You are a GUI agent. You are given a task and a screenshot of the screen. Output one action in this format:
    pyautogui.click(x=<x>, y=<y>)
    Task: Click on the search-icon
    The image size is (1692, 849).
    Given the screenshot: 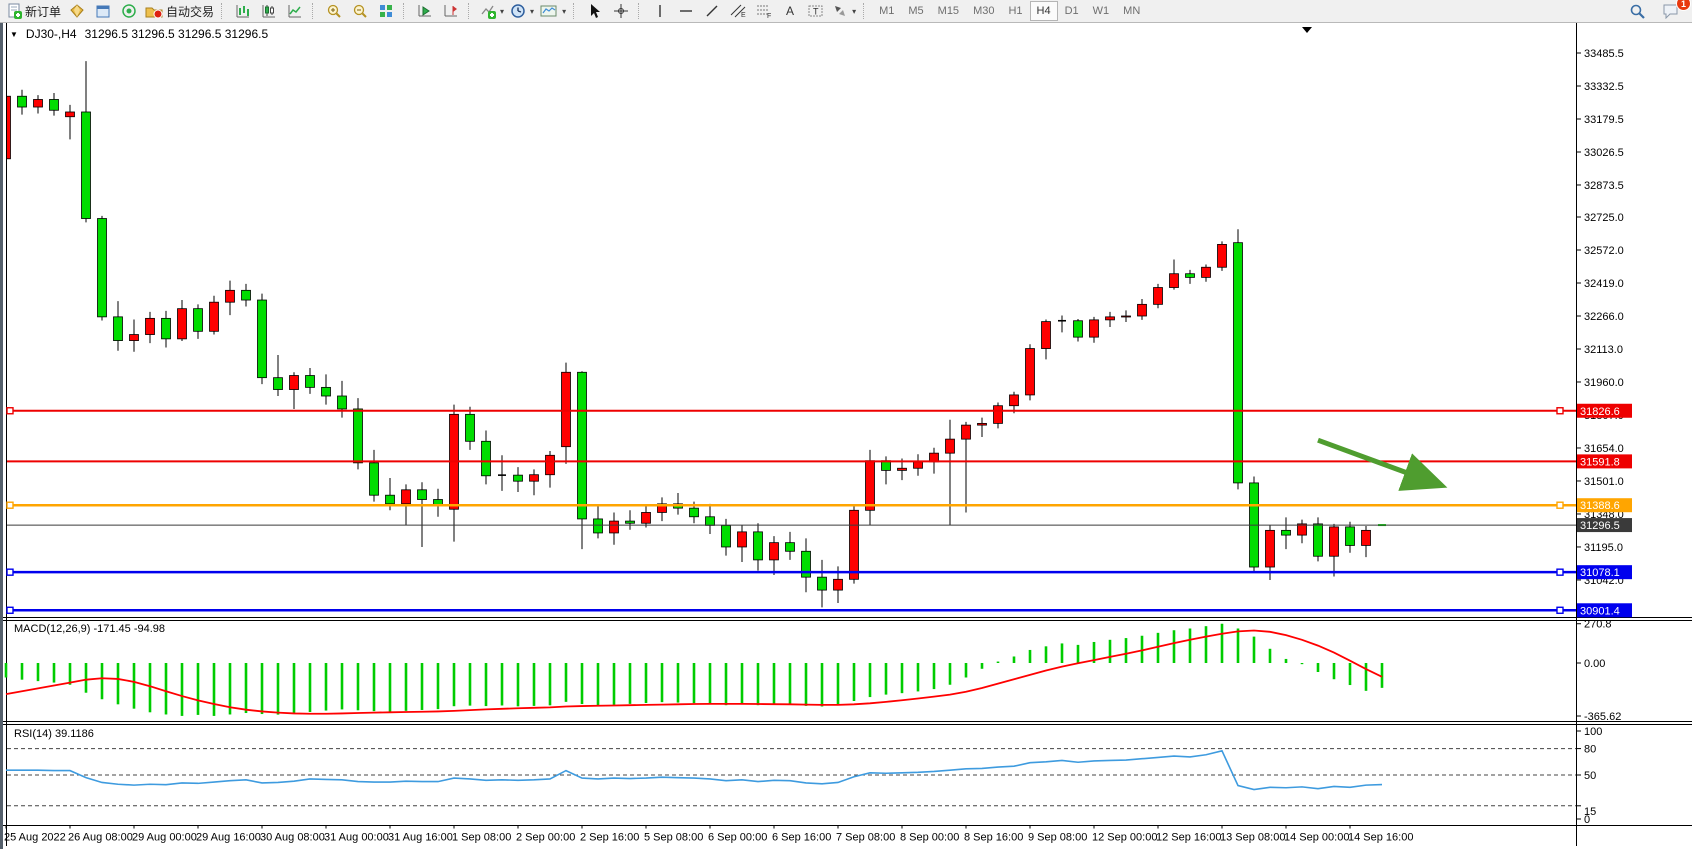 What is the action you would take?
    pyautogui.click(x=1637, y=11)
    